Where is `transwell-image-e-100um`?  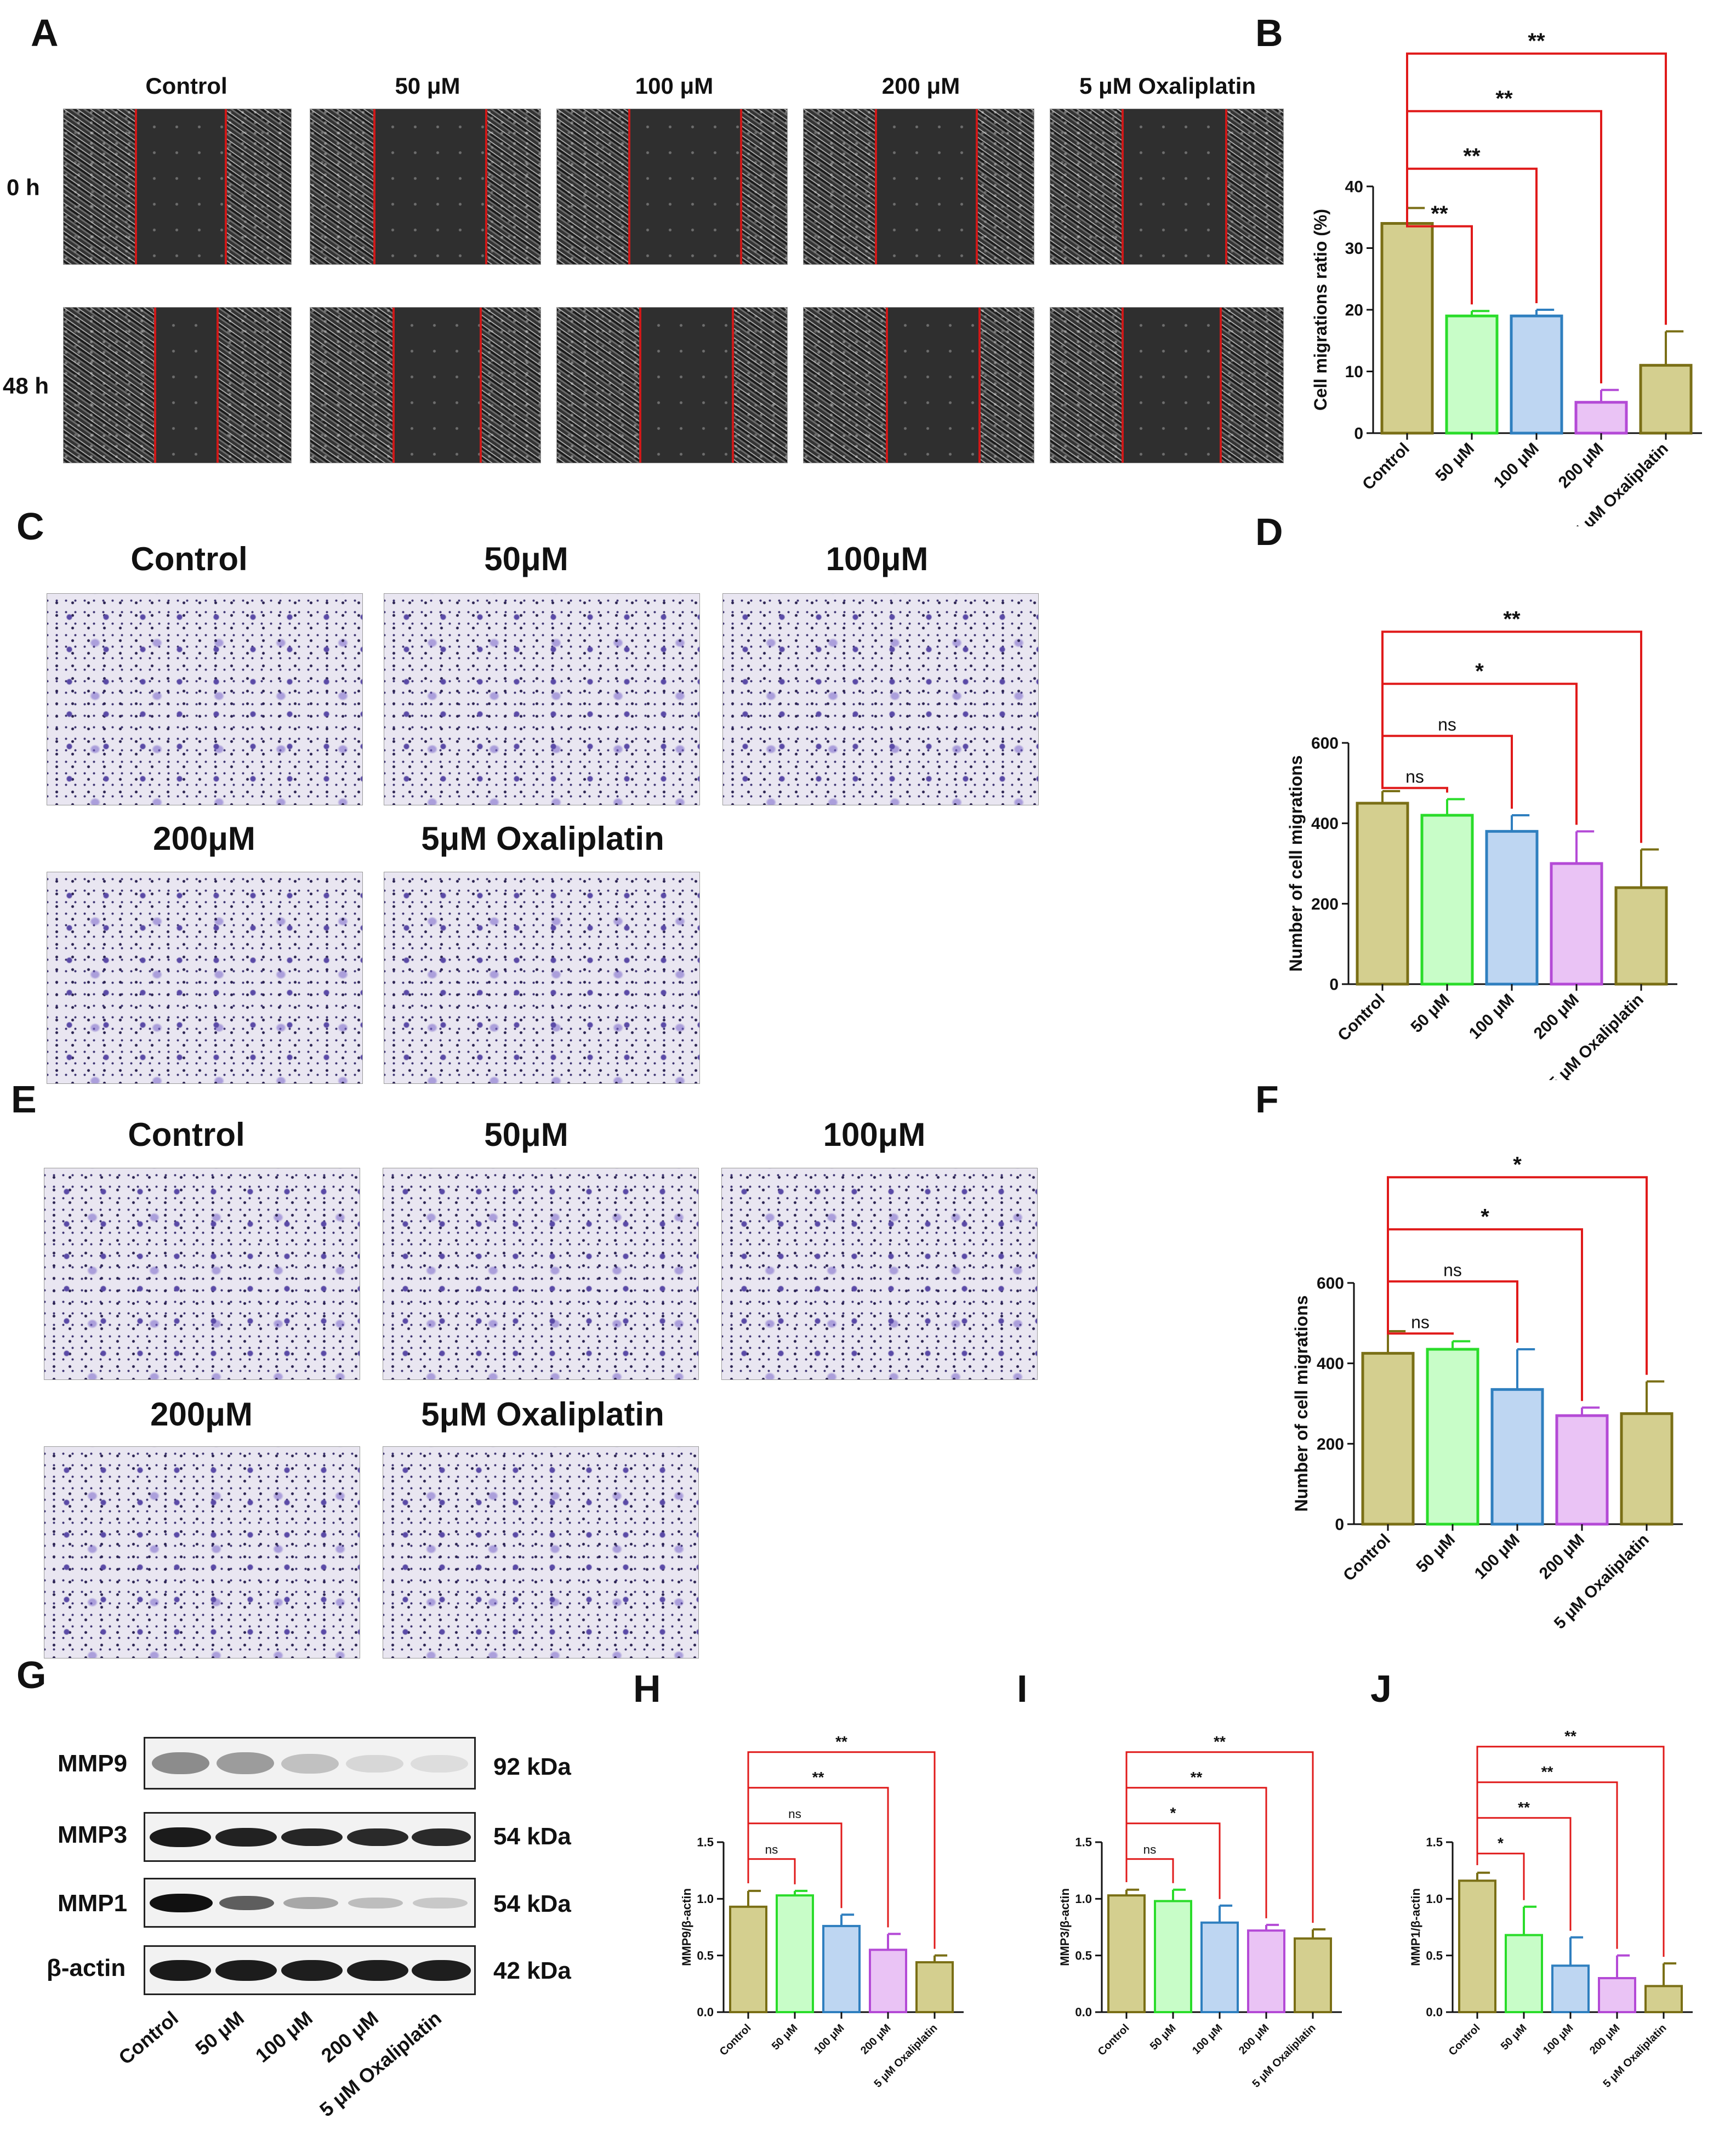
transwell-image-e-100um is located at coordinates (879, 1274).